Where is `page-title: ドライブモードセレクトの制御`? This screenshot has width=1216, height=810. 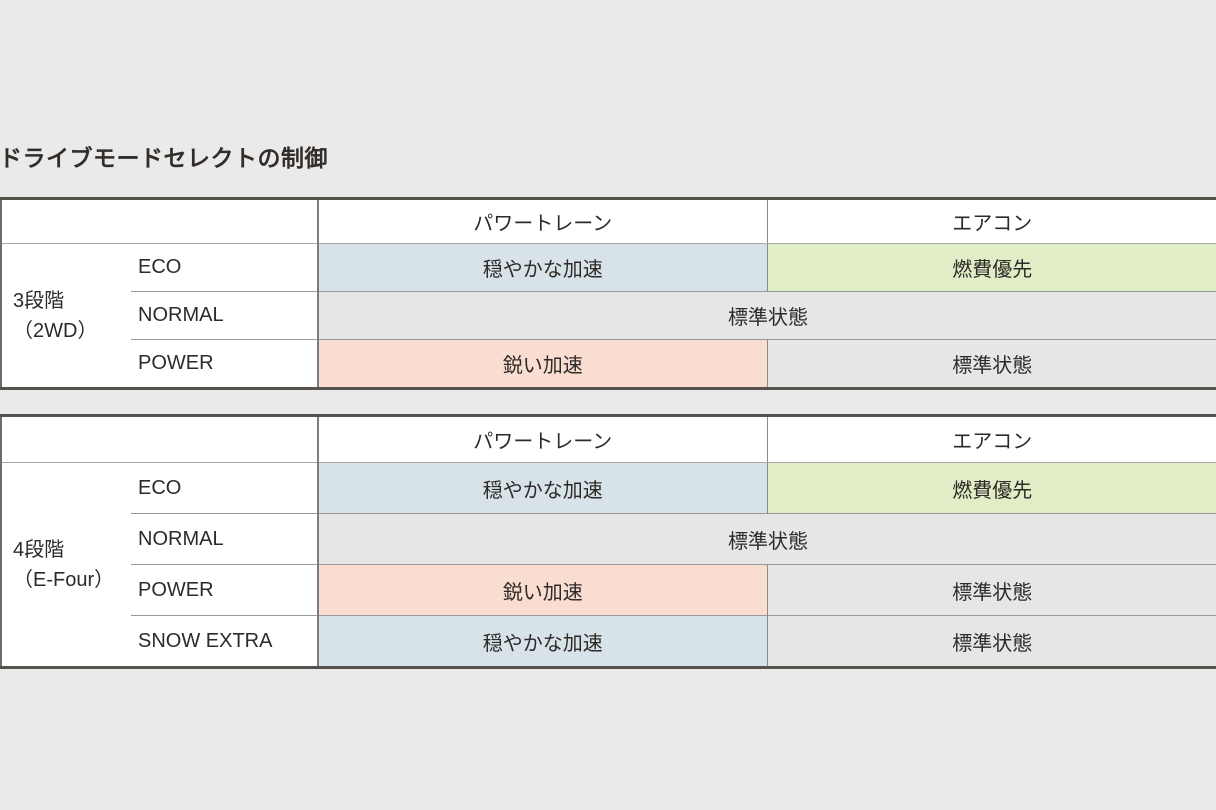
page-title: ドライブモードセレクトの制御 is located at coordinates (164, 158).